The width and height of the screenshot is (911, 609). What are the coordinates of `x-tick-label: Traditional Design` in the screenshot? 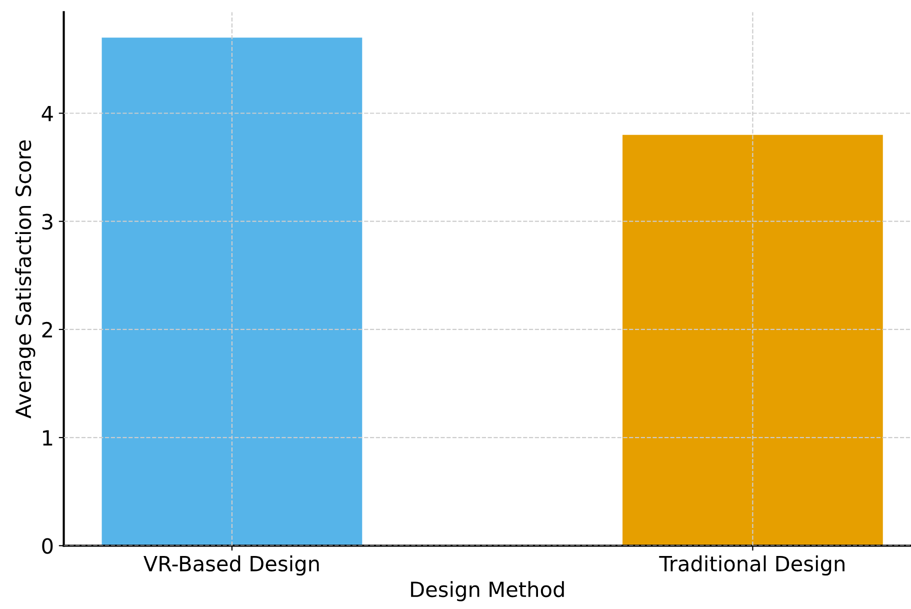 It's located at (751, 565).